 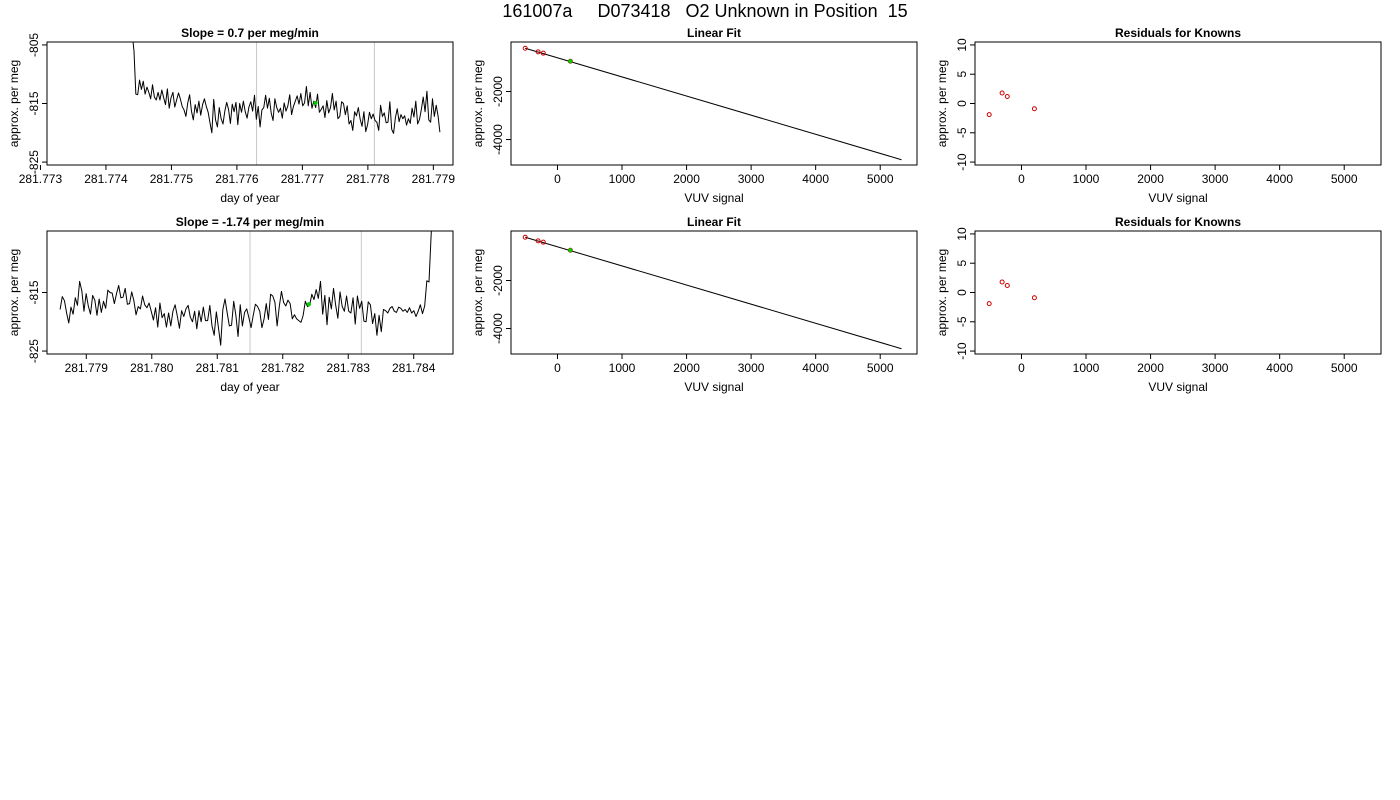 I want to click on x-tick-label: 281.773, so click(x=41, y=179).